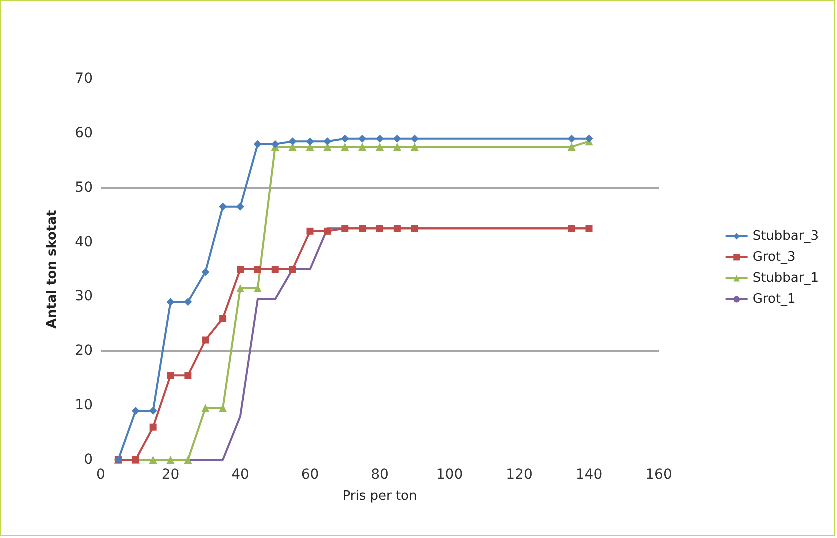 The height and width of the screenshot is (538, 837). I want to click on legend-label: Grot_3, so click(774, 257).